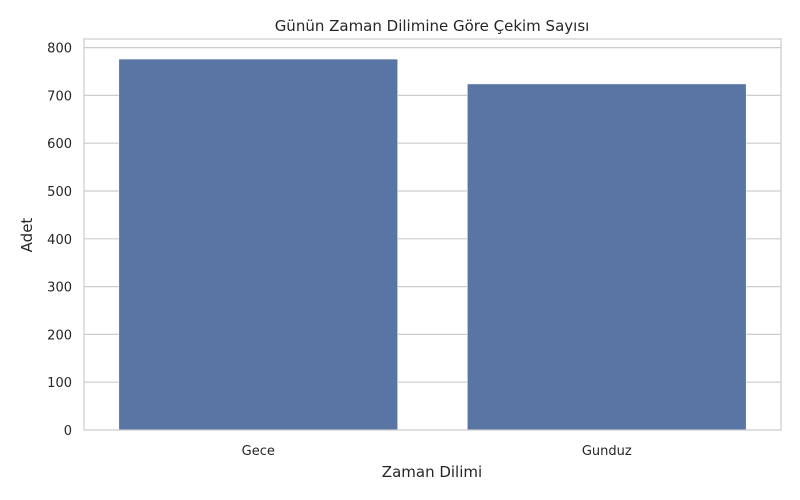  What do you see at coordinates (437, 451) in the screenshot?
I see `x-tick-labels: Gece Gunduz` at bounding box center [437, 451].